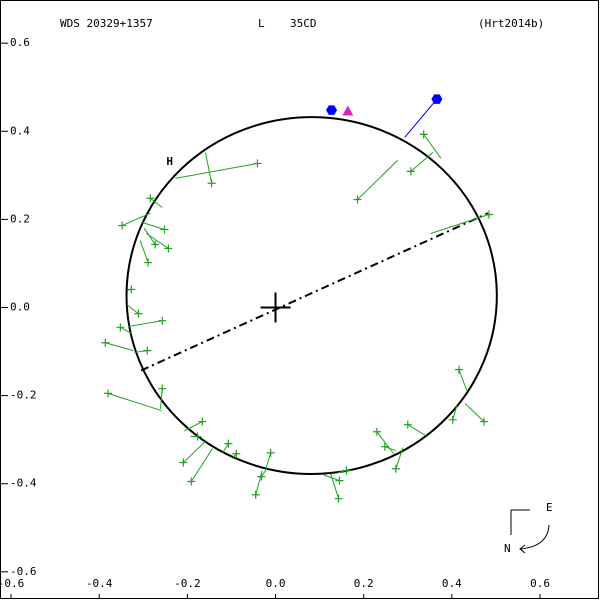 This screenshot has height=600, width=600. I want to click on reference: (Hrt2014b), so click(511, 23).